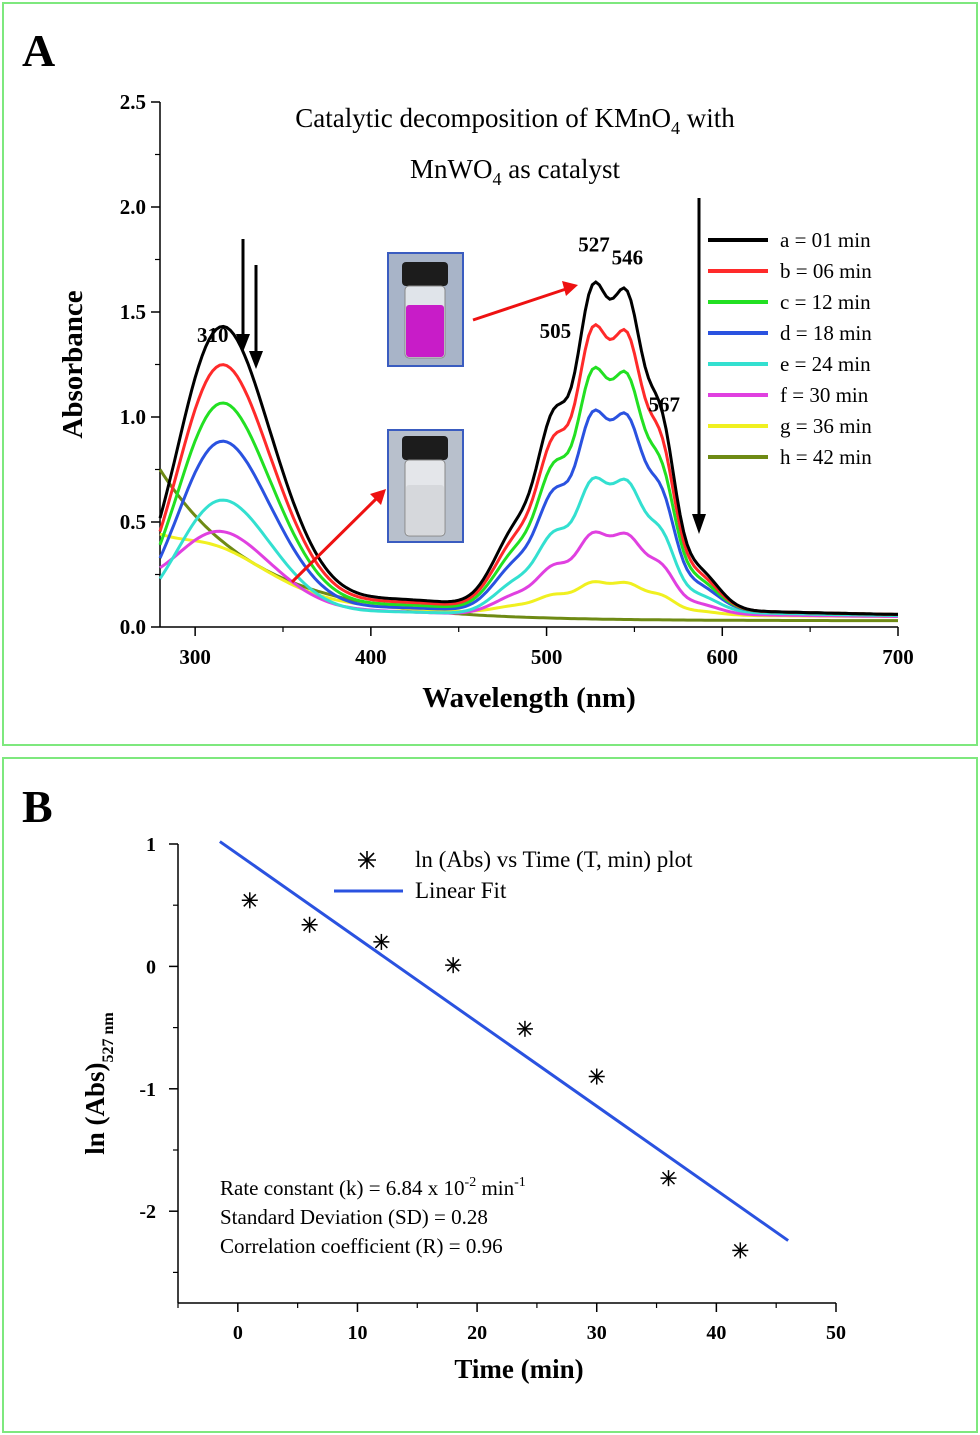 The image size is (980, 1435). I want to click on chart-a-title: Catalytic decomposition of KMnO4 with, so click(515, 120).